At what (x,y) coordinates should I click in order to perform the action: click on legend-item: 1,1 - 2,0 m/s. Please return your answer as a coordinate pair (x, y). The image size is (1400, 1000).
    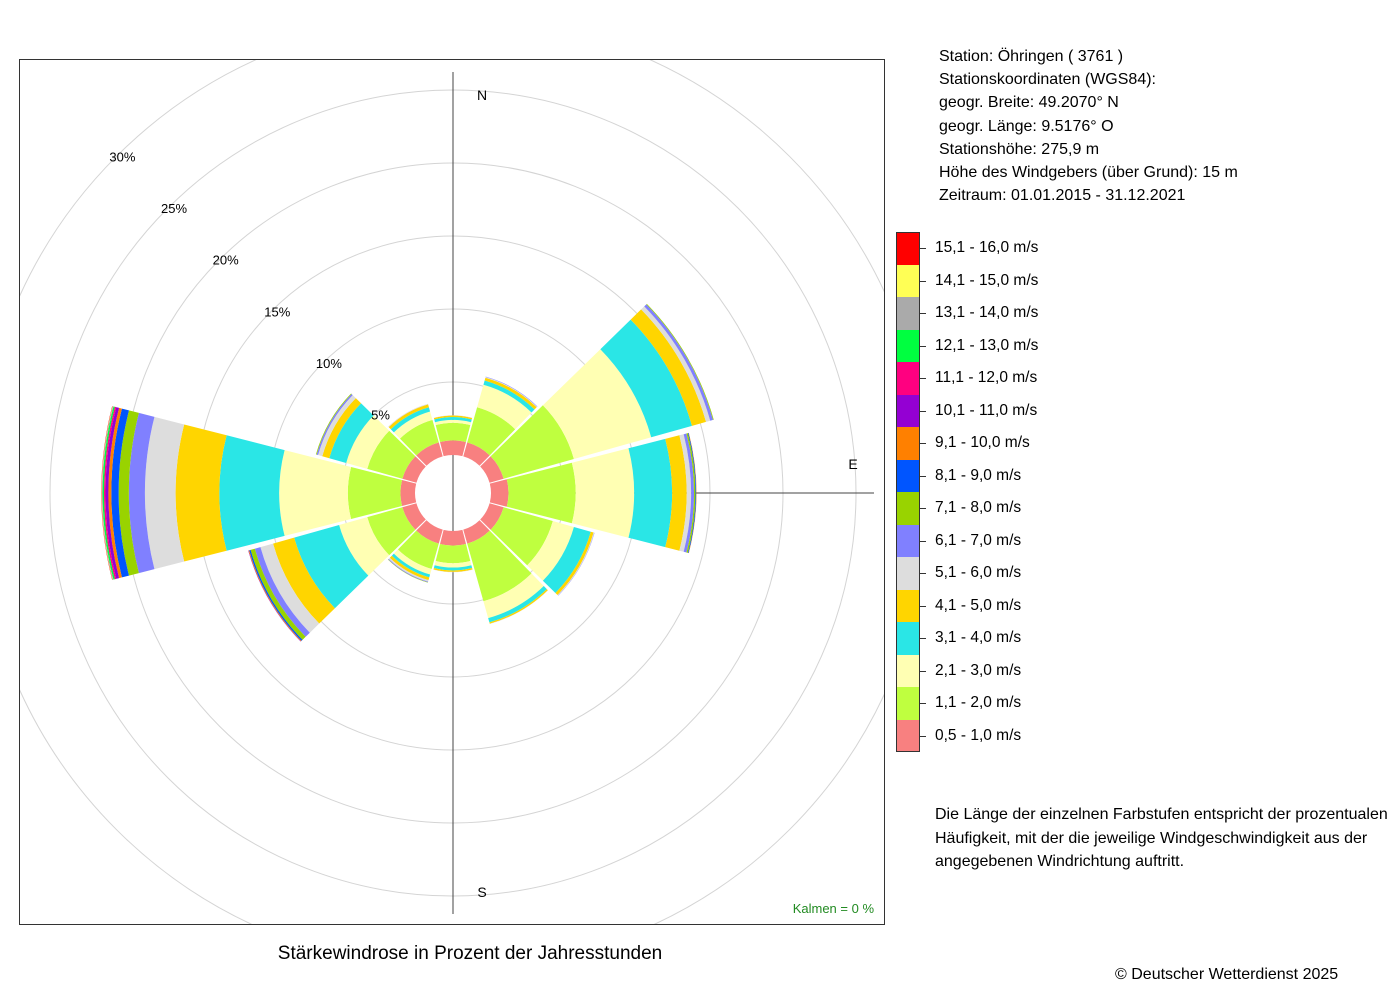
    Looking at the image, I should click on (996, 703).